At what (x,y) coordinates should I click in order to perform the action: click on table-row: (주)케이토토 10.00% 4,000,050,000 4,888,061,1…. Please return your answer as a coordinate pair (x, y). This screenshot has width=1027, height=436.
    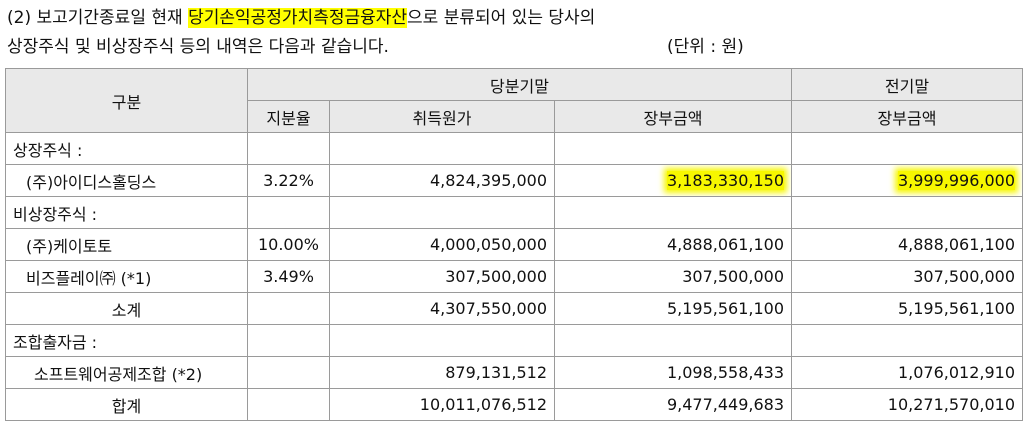
    Looking at the image, I should click on (514, 244).